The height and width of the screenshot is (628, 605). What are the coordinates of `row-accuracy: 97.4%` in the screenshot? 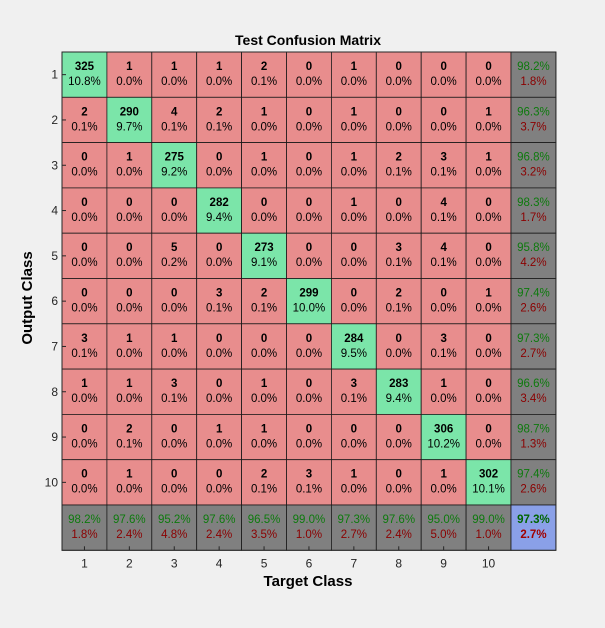 It's located at (533, 475).